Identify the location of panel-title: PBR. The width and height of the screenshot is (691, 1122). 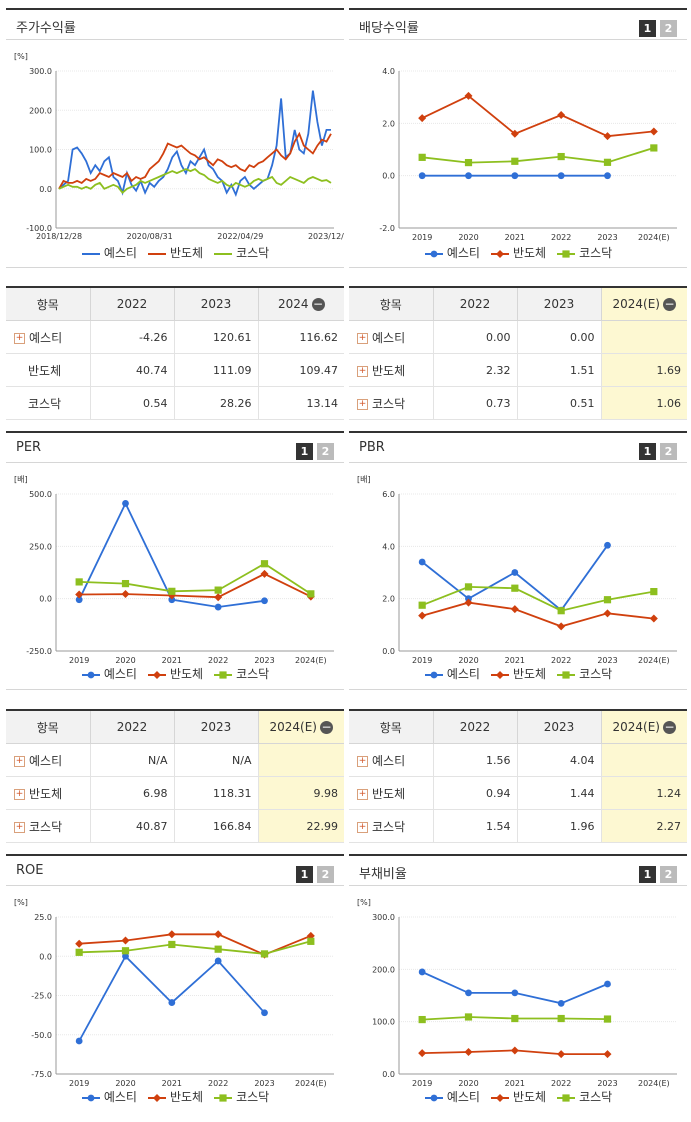
(372, 447).